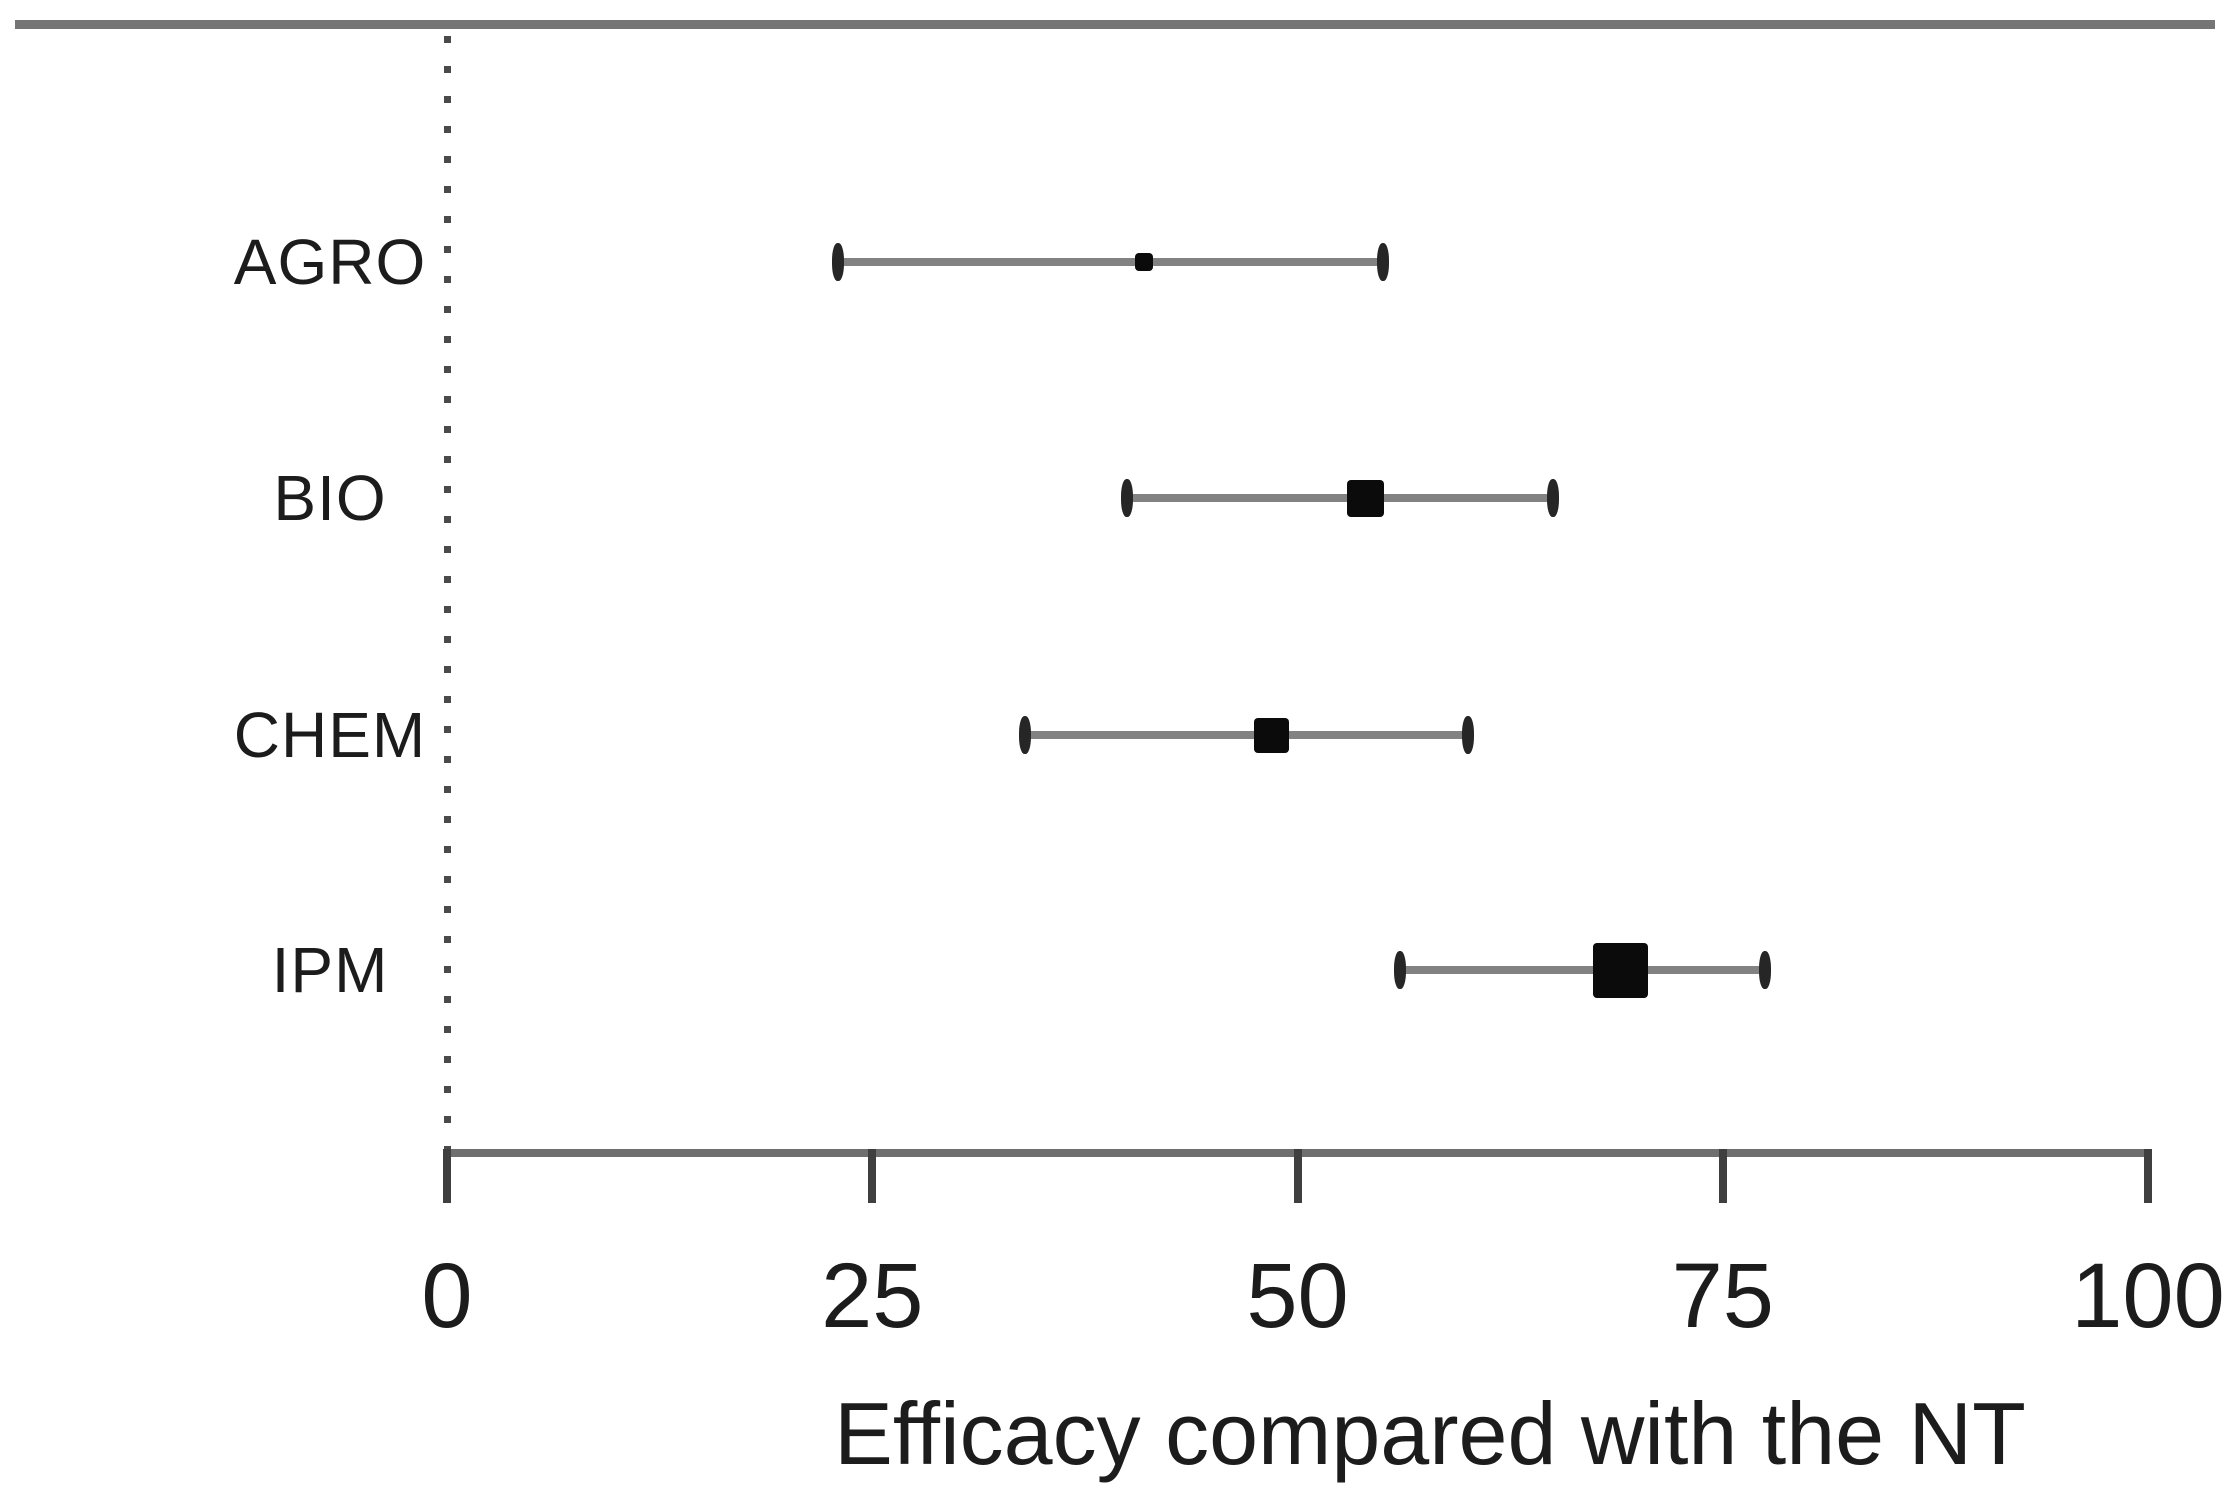 The width and height of the screenshot is (2229, 1500). I want to click on zero-reference-dotted-line, so click(447, 592).